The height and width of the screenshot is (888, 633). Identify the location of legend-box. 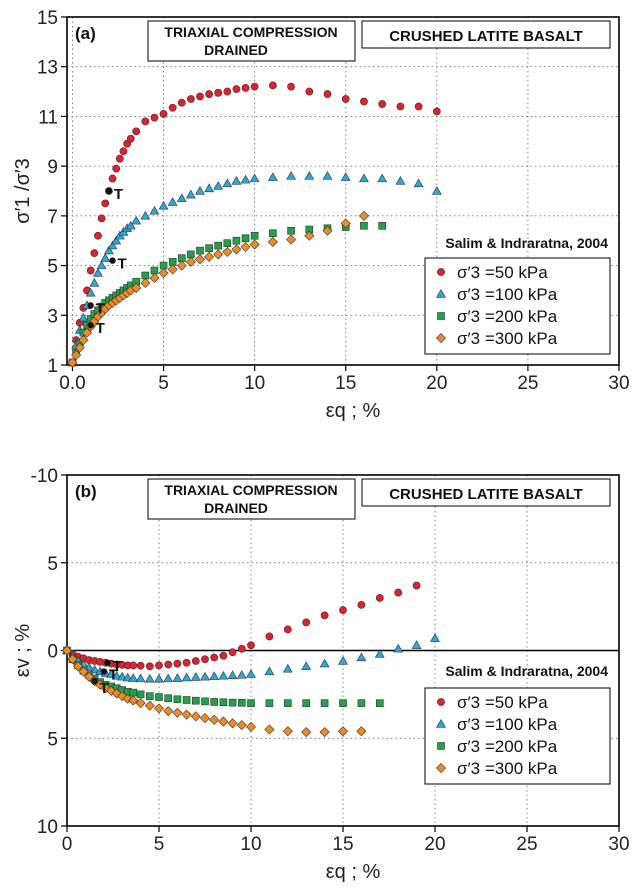
(517, 736).